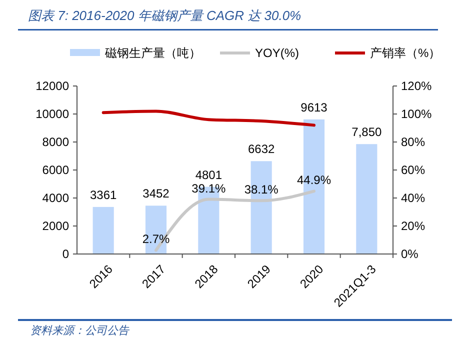 Image resolution: width=454 pixels, height=349 pixels. Describe the element at coordinates (416, 114) in the screenshot. I see `y2-tick-label: 100%` at that location.